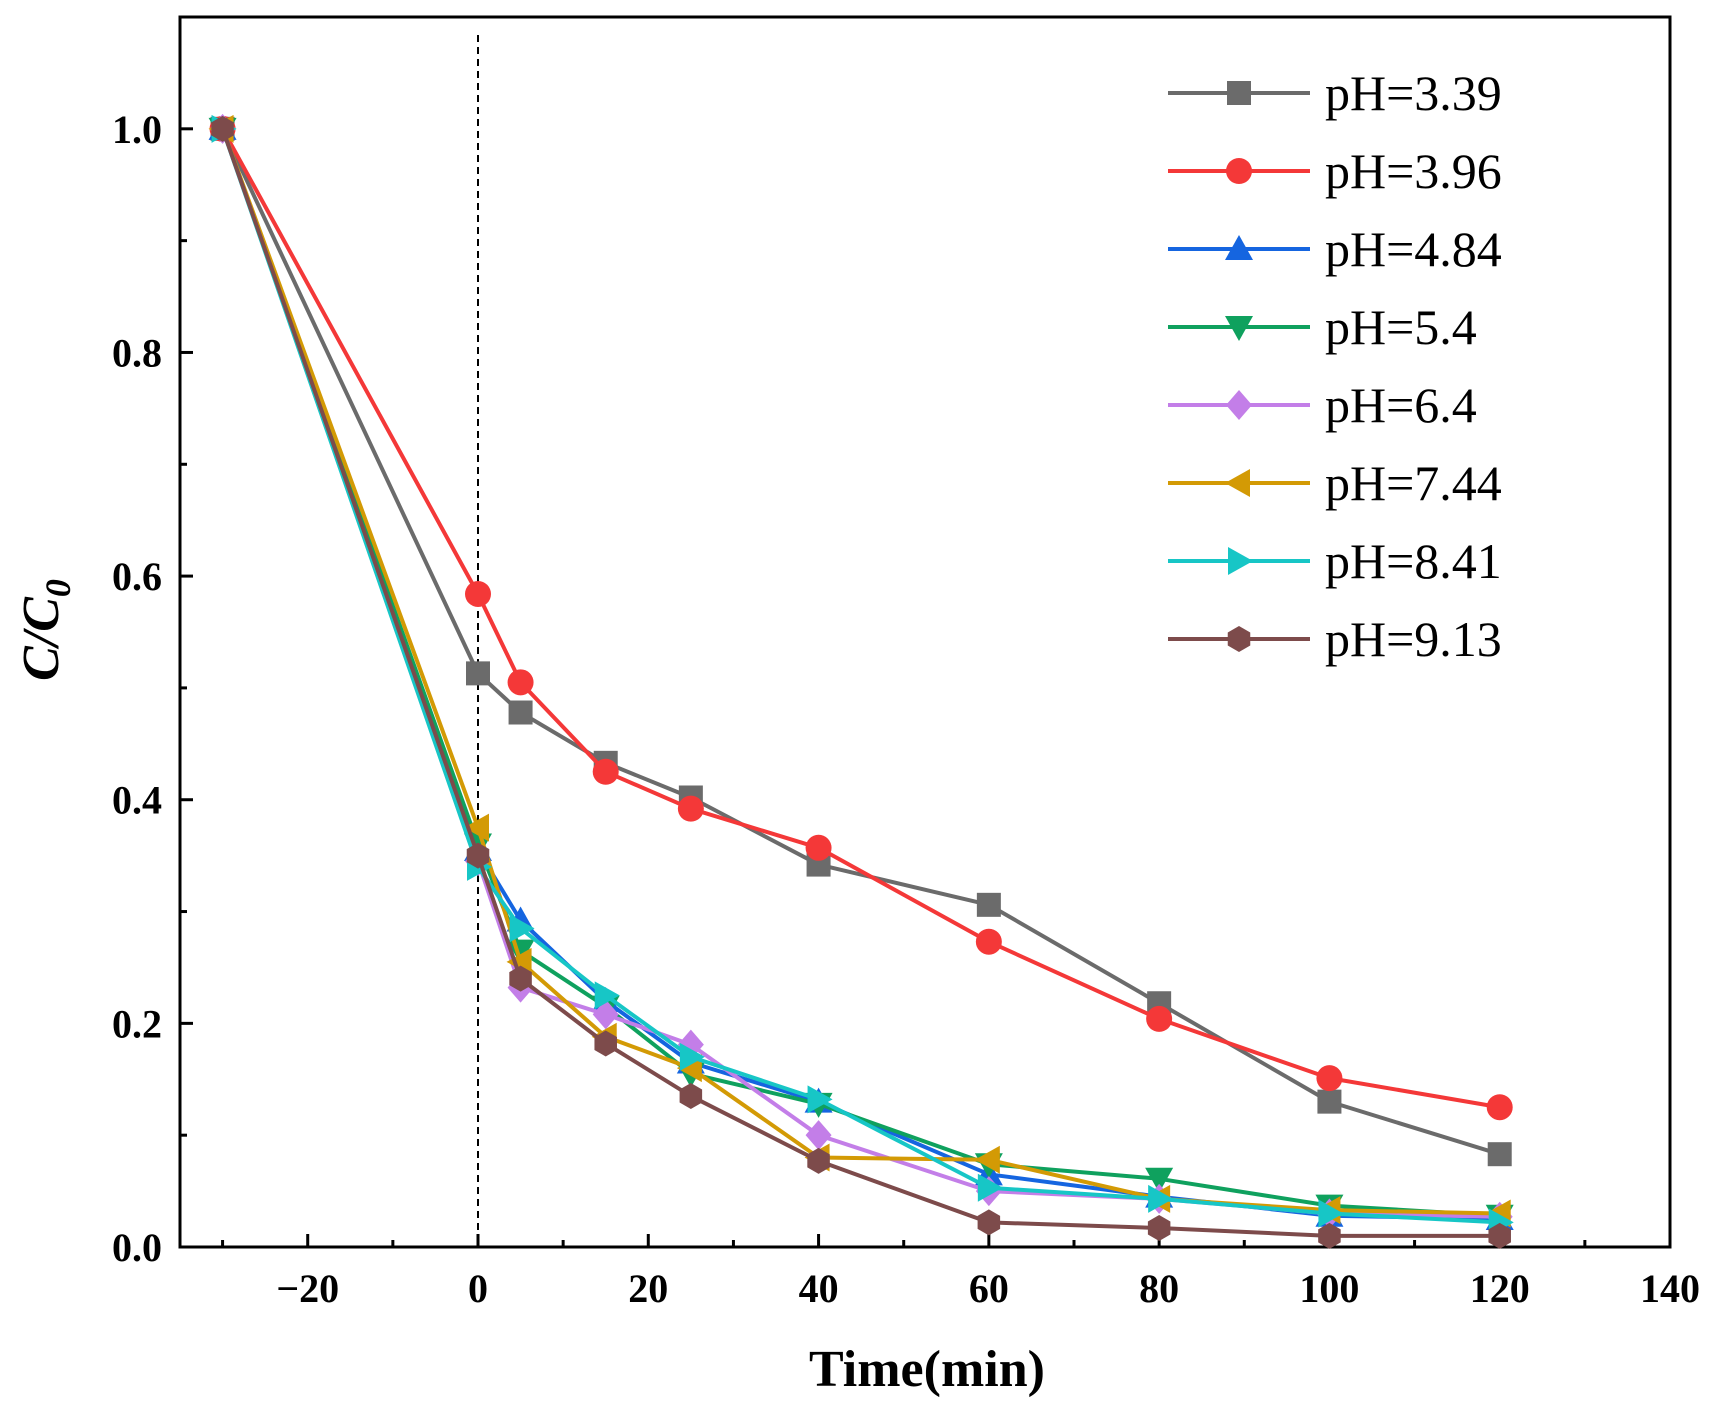 This screenshot has width=1711, height=1401. I want to click on legend-item: pH=9.13, so click(1335, 639).